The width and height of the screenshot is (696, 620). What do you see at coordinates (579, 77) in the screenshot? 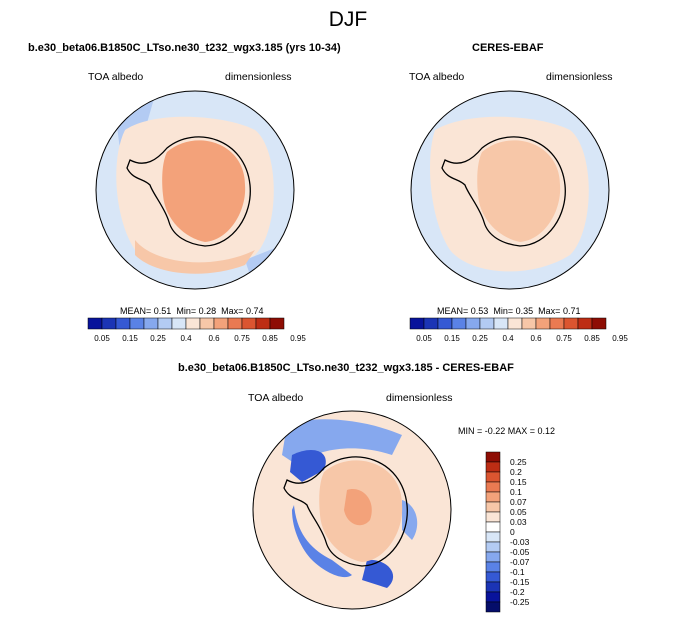
I see `obs-units-label: dimensionless` at bounding box center [579, 77].